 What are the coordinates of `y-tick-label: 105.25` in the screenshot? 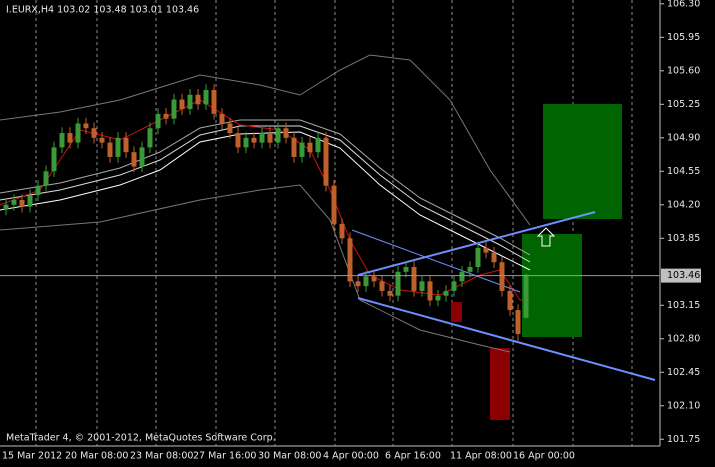 It's located at (683, 104).